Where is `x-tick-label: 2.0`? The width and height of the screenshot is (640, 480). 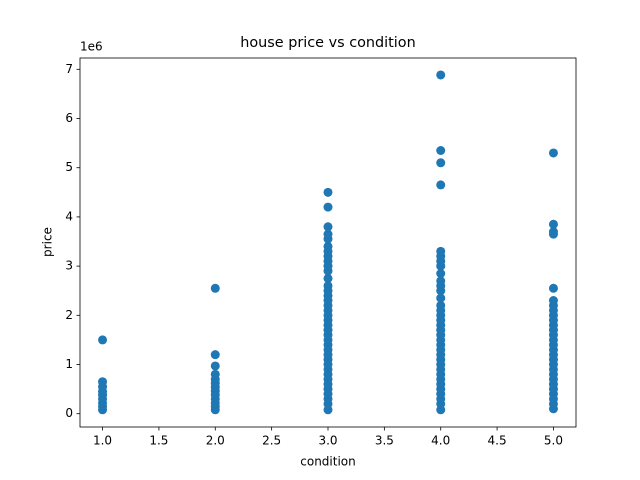
x-tick-label: 2.0 is located at coordinates (215, 441).